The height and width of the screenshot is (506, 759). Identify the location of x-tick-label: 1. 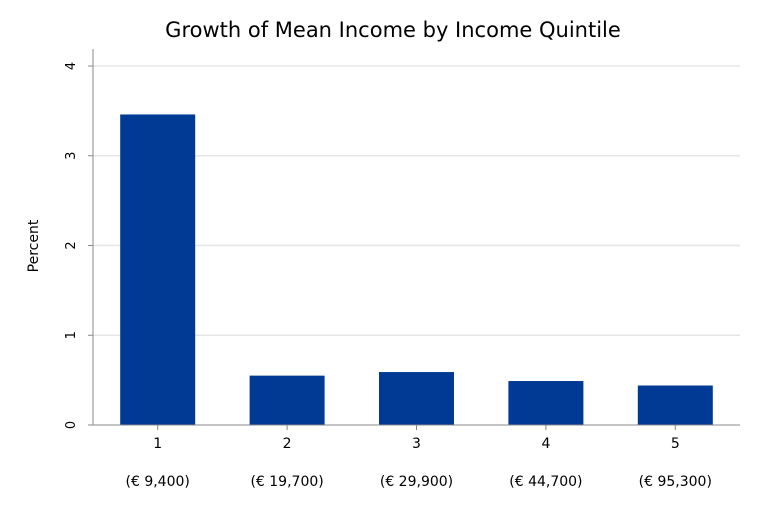
(157, 444).